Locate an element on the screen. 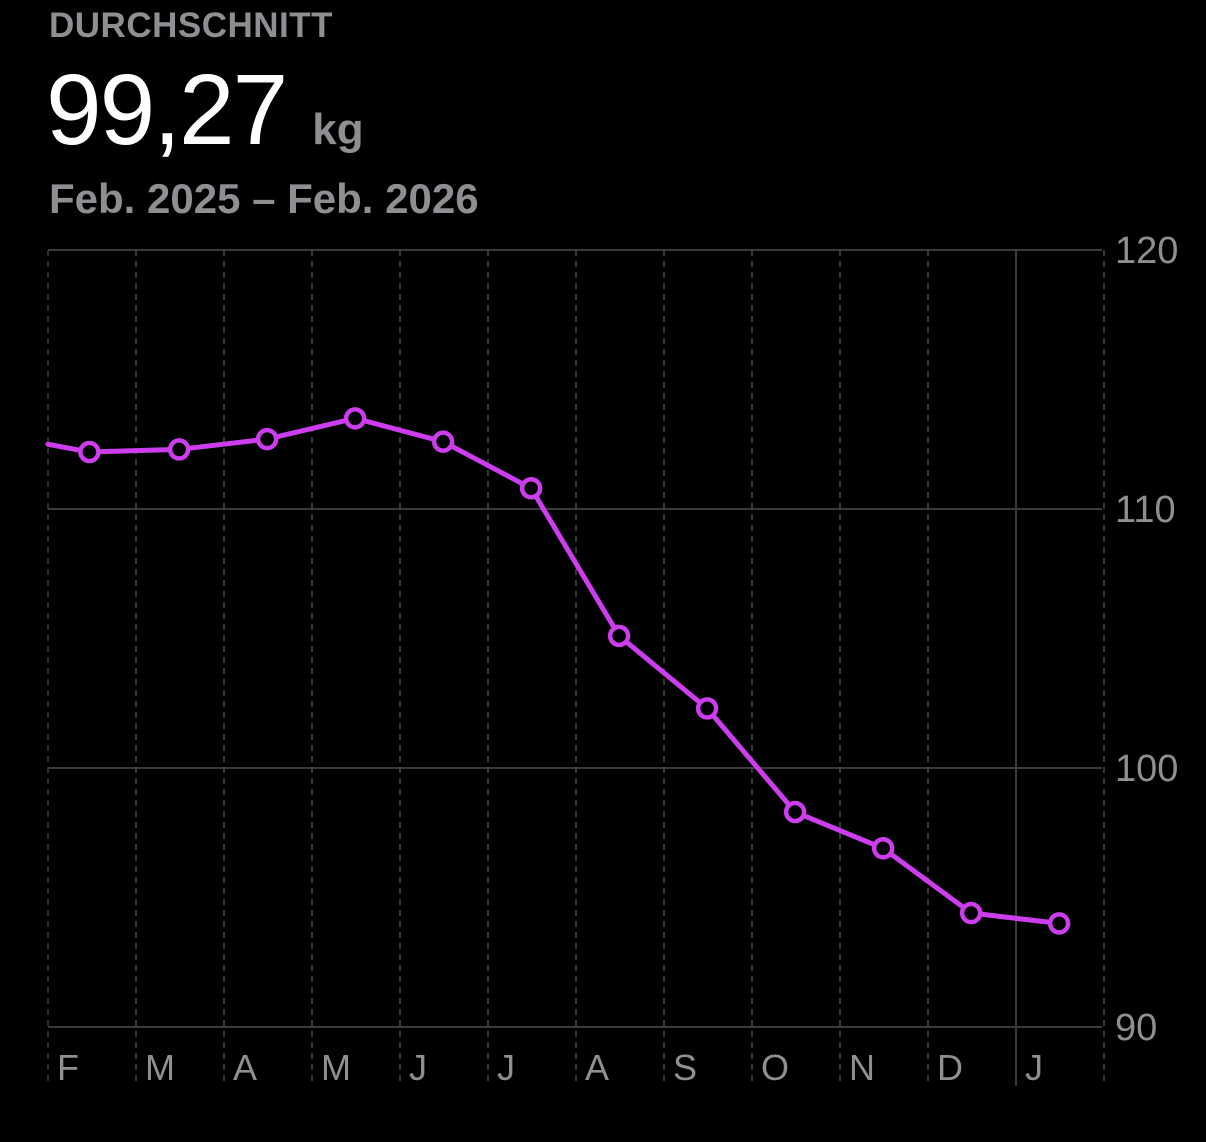  y-tick-label: 110 is located at coordinates (1145, 510).